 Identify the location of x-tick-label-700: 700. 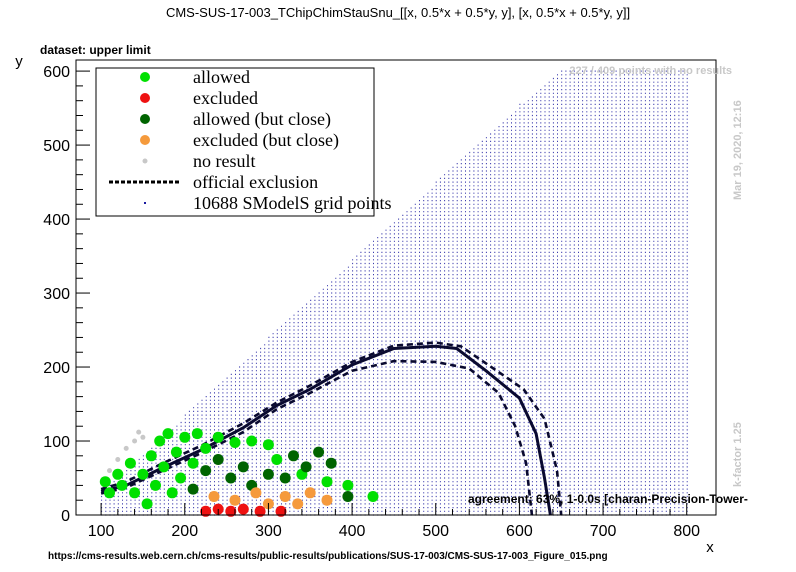
(603, 531).